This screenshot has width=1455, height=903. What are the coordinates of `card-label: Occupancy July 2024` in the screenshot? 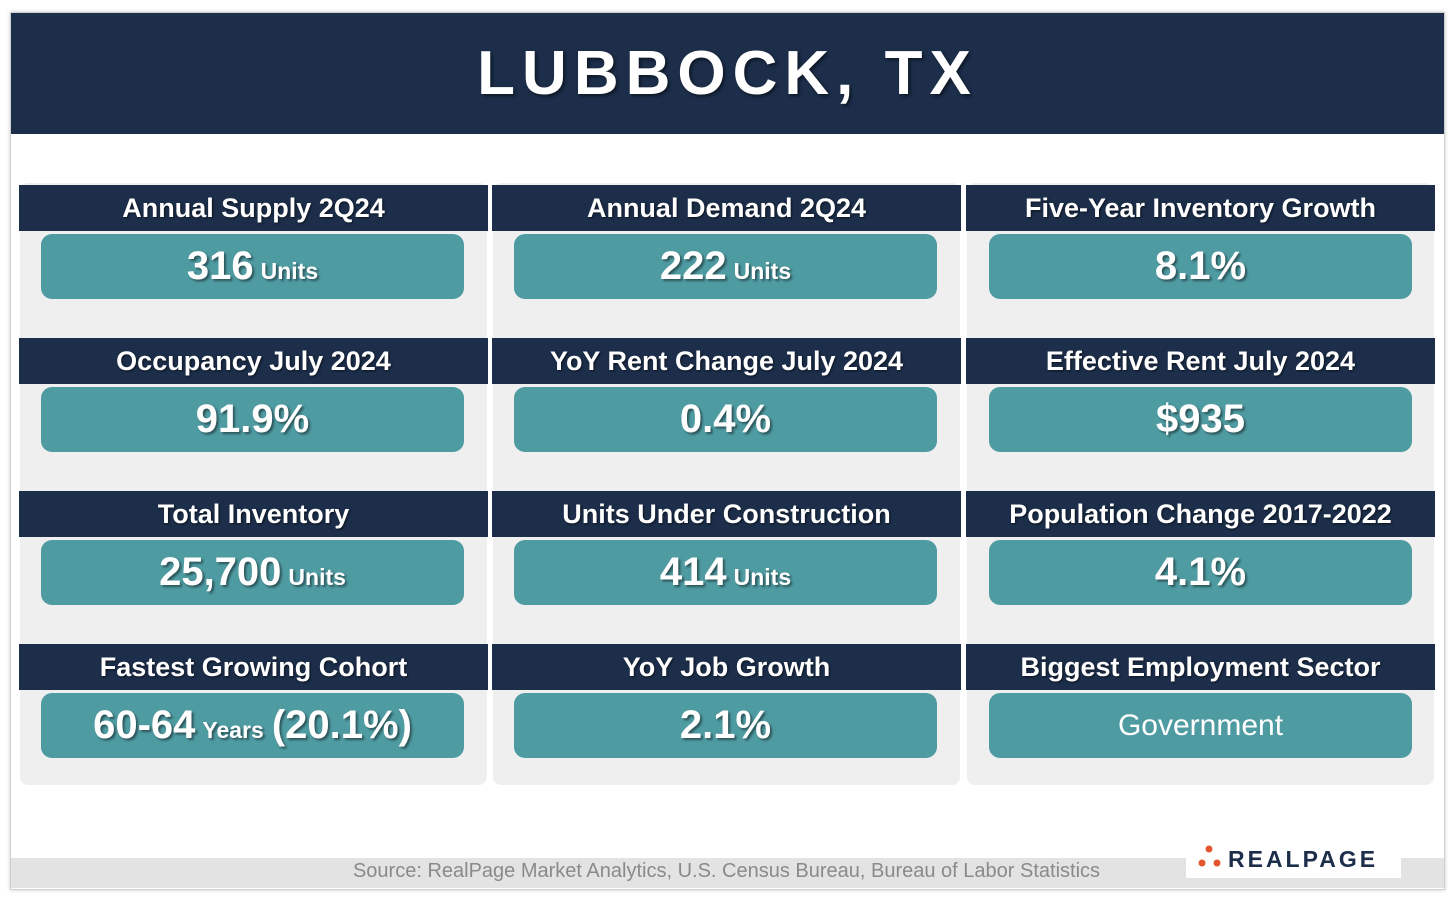 It's located at (253, 361).